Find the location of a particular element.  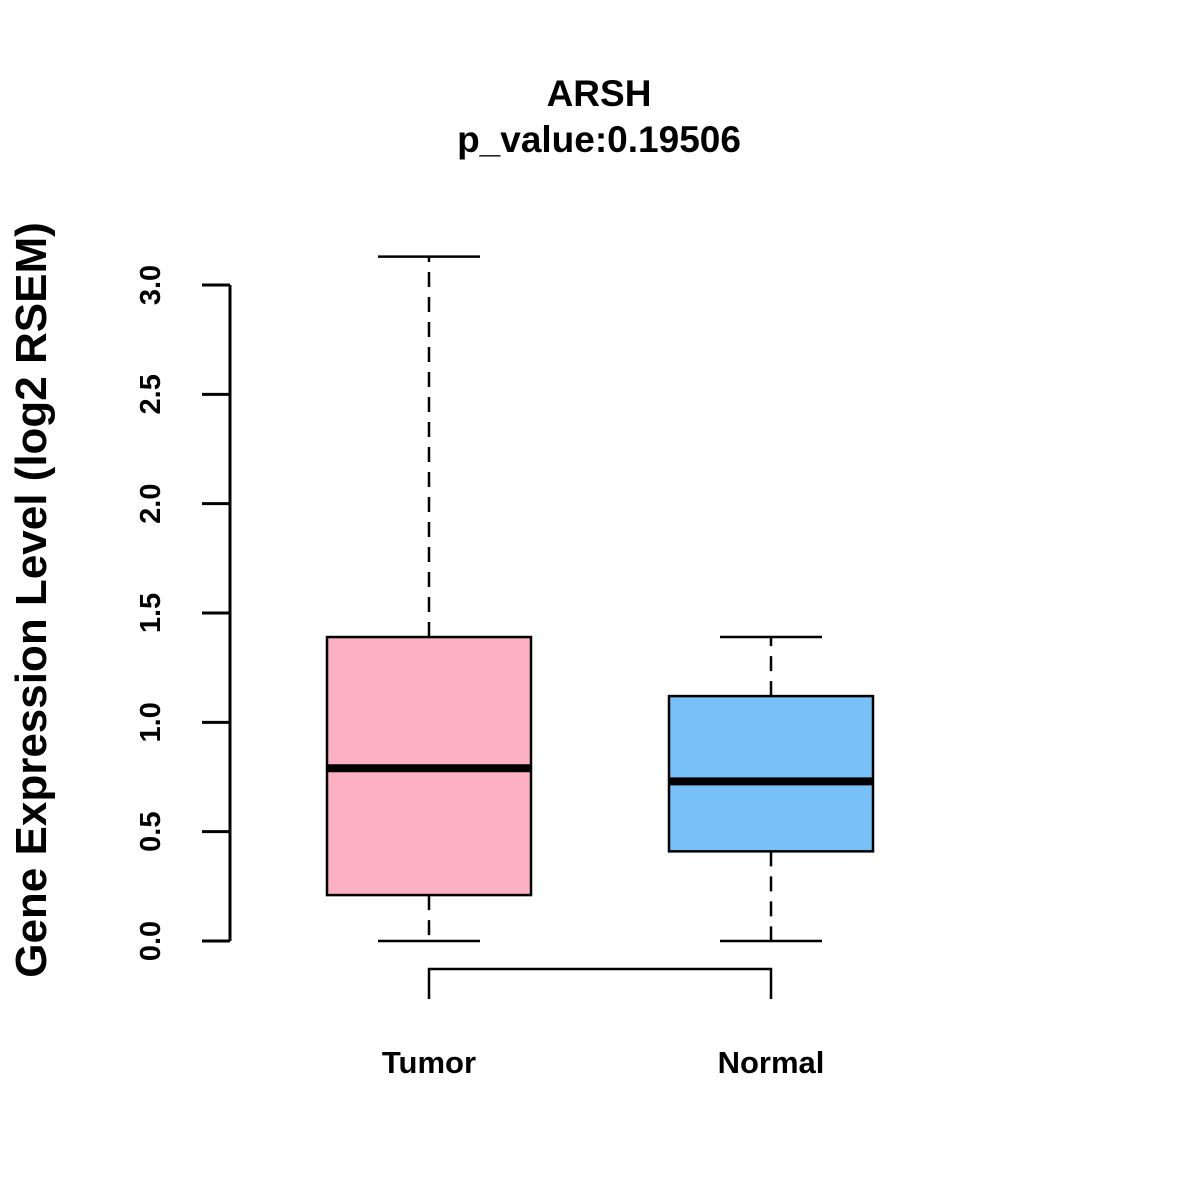

box-normal is located at coordinates (771, 789).